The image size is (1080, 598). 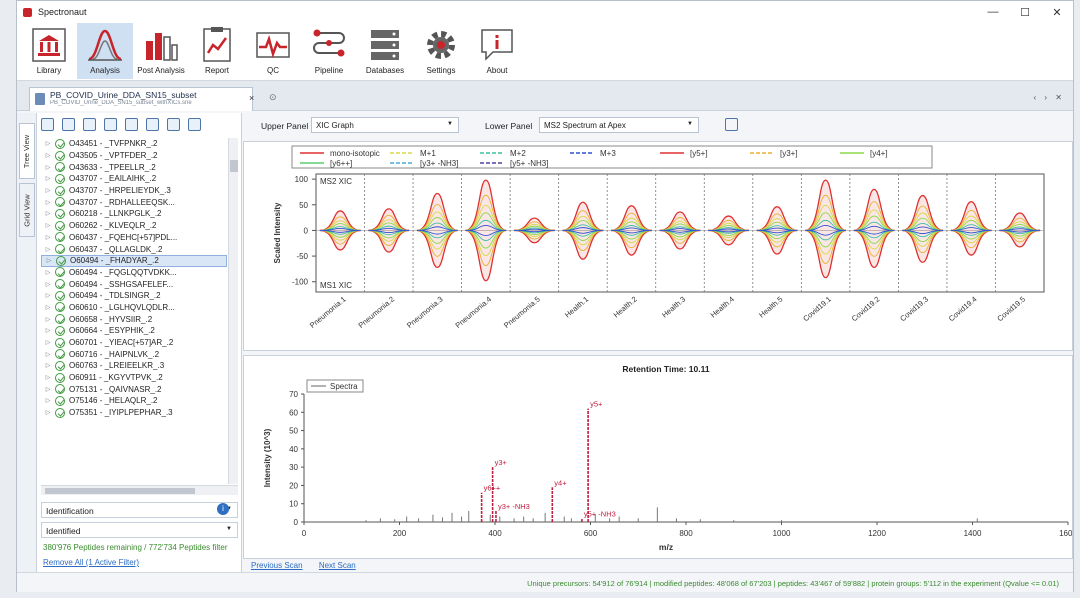 What do you see at coordinates (329, 51) in the screenshot?
I see `pipeline-button: Pipeline` at bounding box center [329, 51].